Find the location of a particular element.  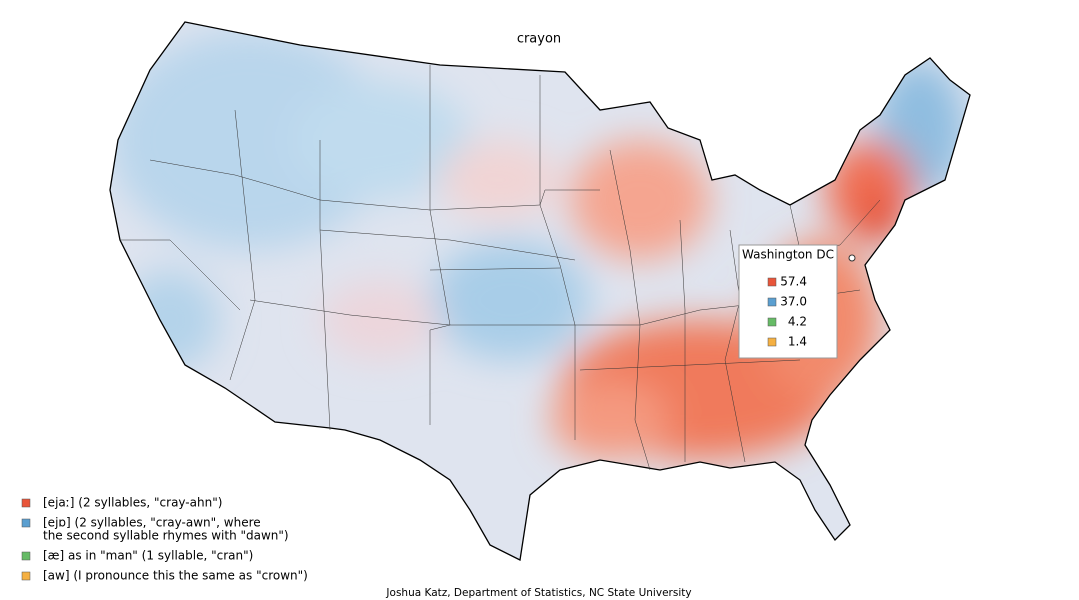

tooltip-title: Washington DC is located at coordinates (788, 255).